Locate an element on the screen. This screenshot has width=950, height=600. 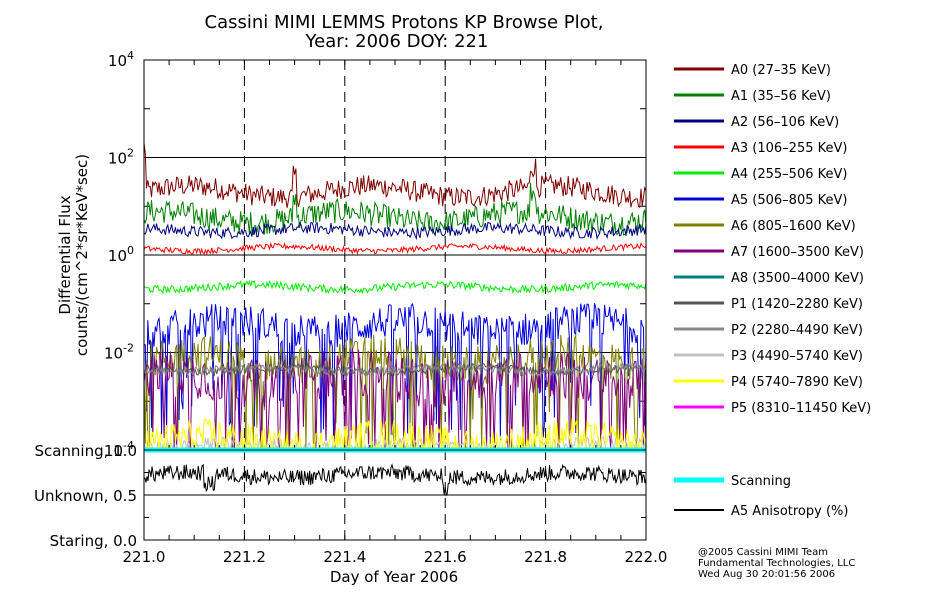
legend-label: P1 (1420–2280 KeV) is located at coordinates (797, 304).